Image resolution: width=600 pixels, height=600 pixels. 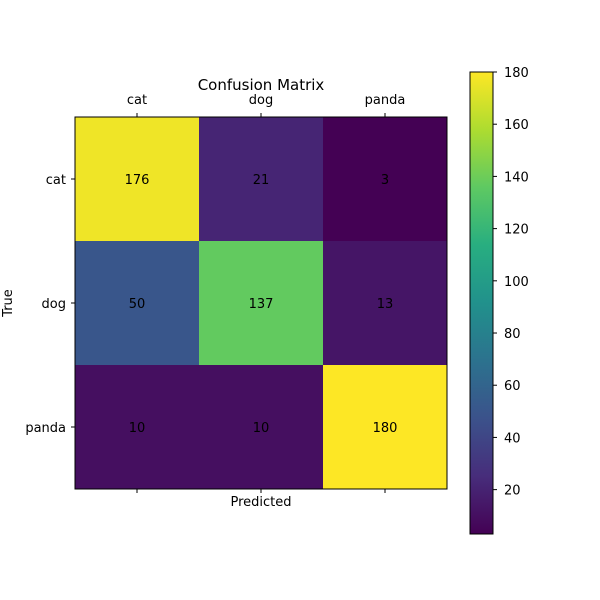 I want to click on cell-value-label: 137, so click(x=261, y=304).